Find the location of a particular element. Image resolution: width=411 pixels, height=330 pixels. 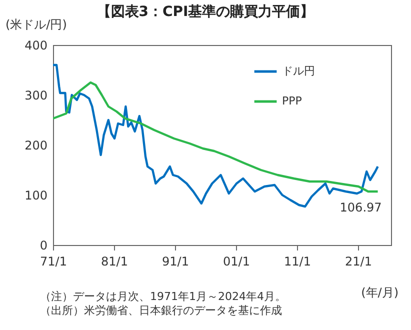

annotation: 106.97 is located at coordinates (361, 207).